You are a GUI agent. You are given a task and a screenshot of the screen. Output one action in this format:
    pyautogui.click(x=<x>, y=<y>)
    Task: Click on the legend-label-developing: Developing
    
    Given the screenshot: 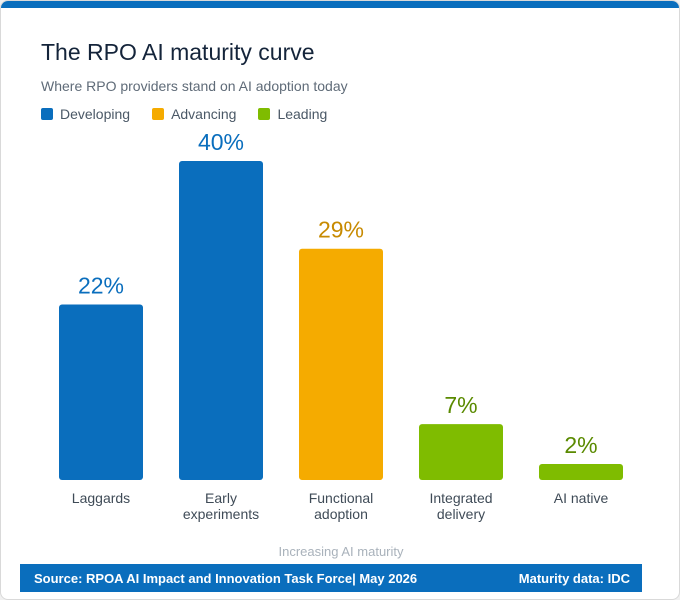 What is the action you would take?
    pyautogui.click(x=95, y=114)
    